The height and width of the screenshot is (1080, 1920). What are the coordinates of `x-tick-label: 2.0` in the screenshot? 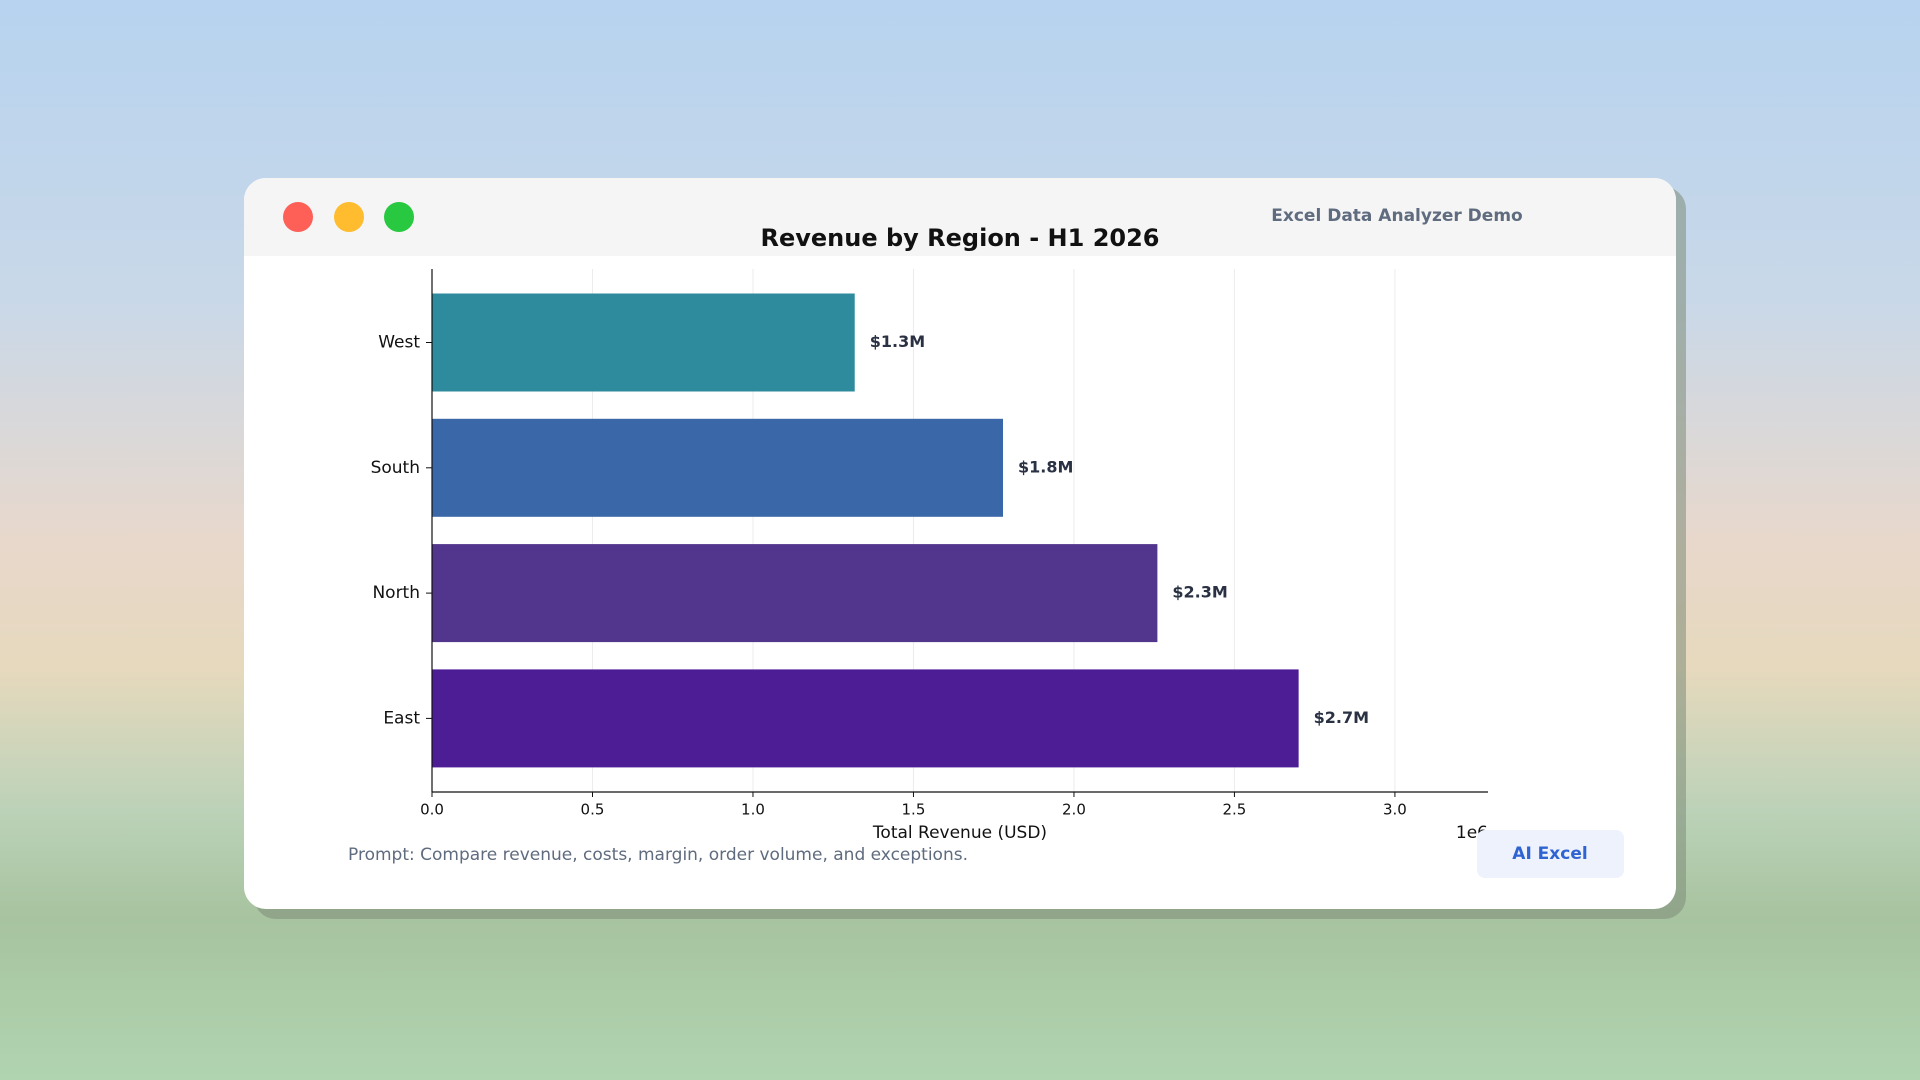 It's located at (1074, 810).